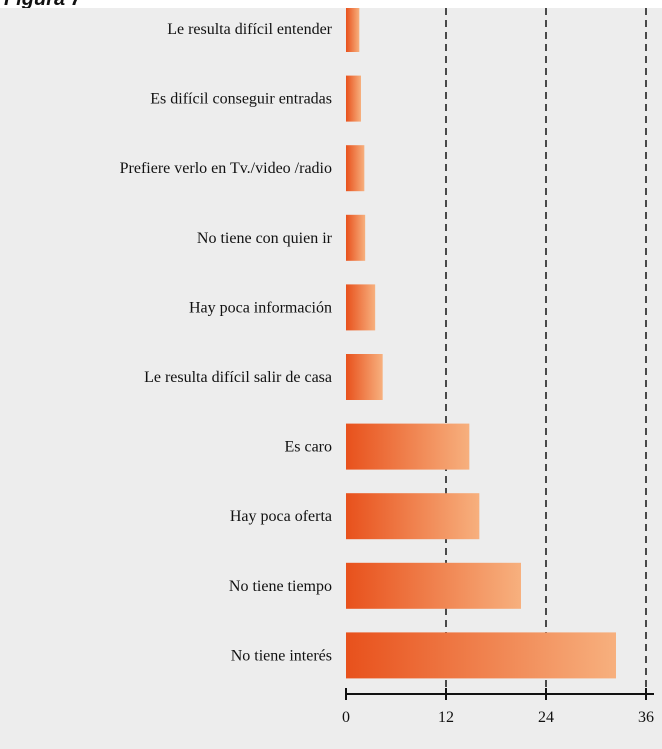 The image size is (662, 749). What do you see at coordinates (446, 717) in the screenshot?
I see `x-tick-label-12: 12` at bounding box center [446, 717].